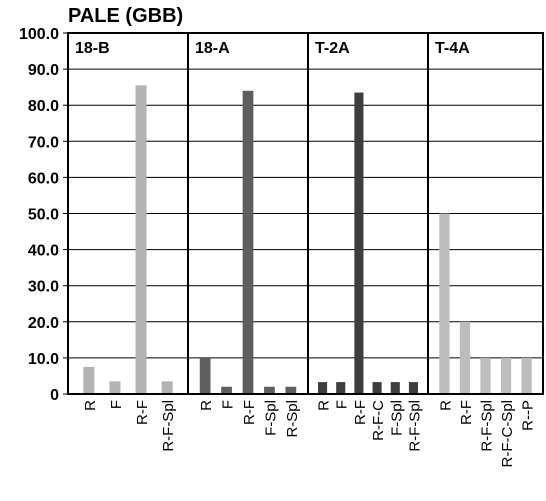 Image resolution: width=546 pixels, height=501 pixels. Describe the element at coordinates (507, 434) in the screenshot. I see `x-tick-label: R-F-C-Spl` at that location.